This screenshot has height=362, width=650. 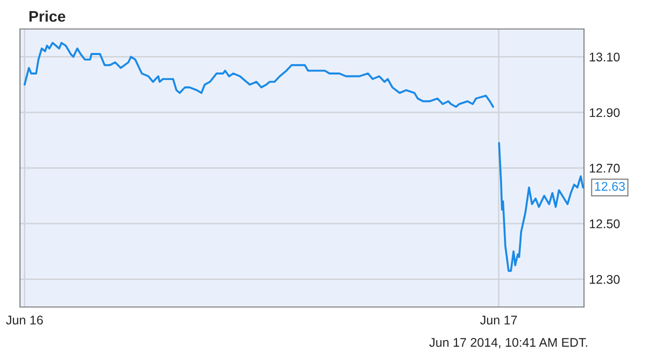 What do you see at coordinates (605, 113) in the screenshot?
I see `y-tick-label: 12.90` at bounding box center [605, 113].